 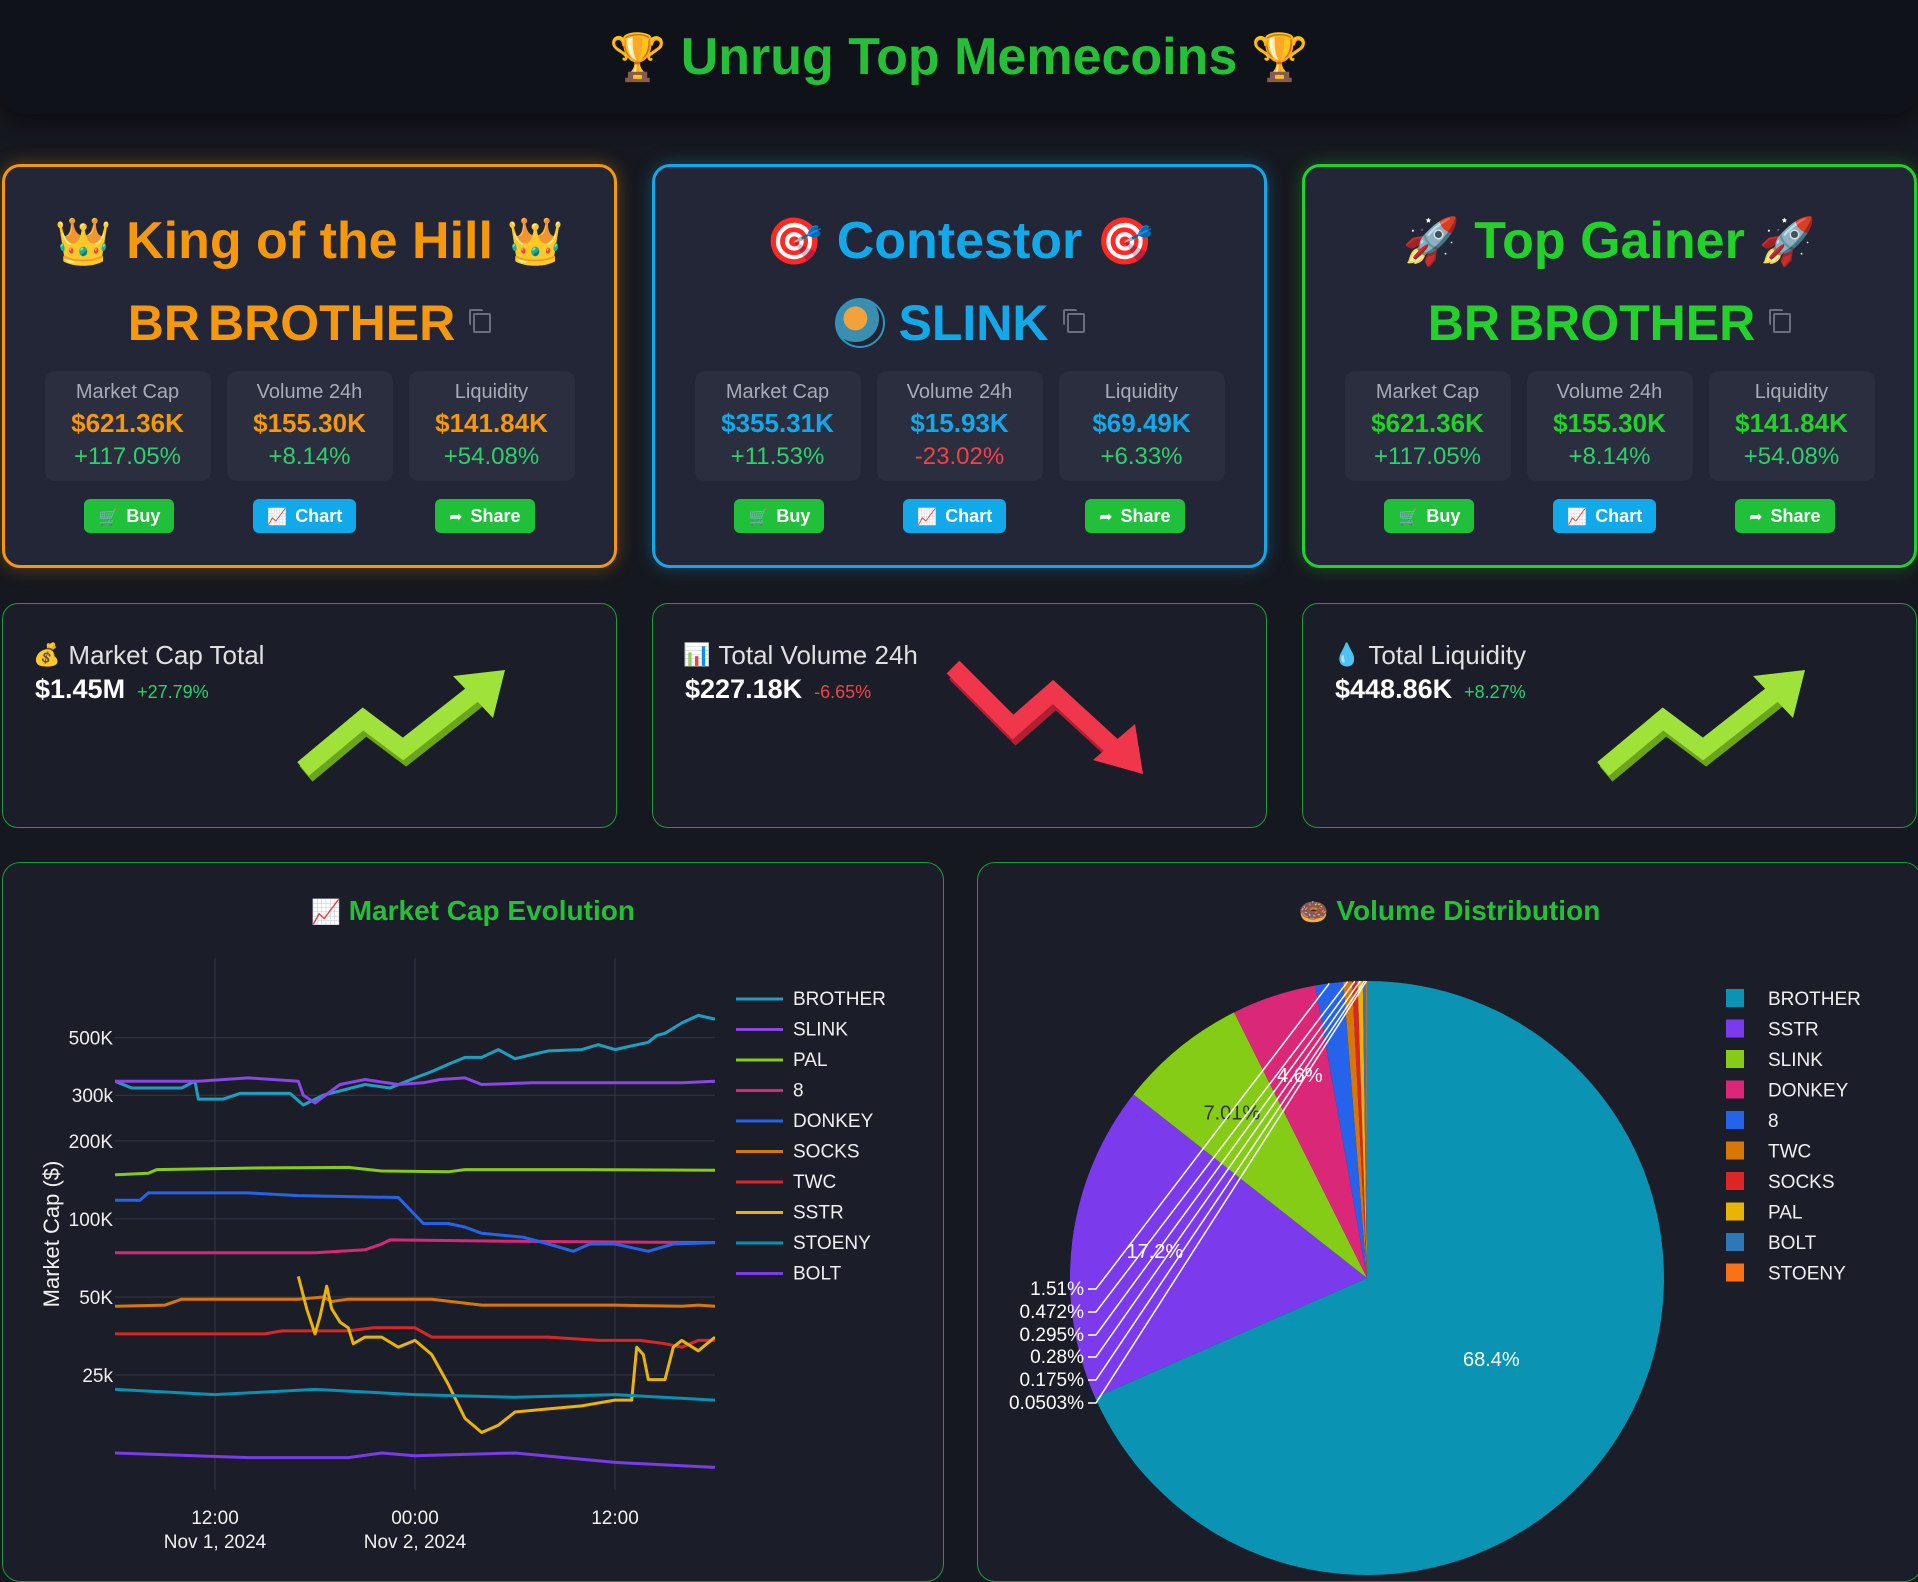 I want to click on legend-swatch-brother, so click(x=1735, y=998).